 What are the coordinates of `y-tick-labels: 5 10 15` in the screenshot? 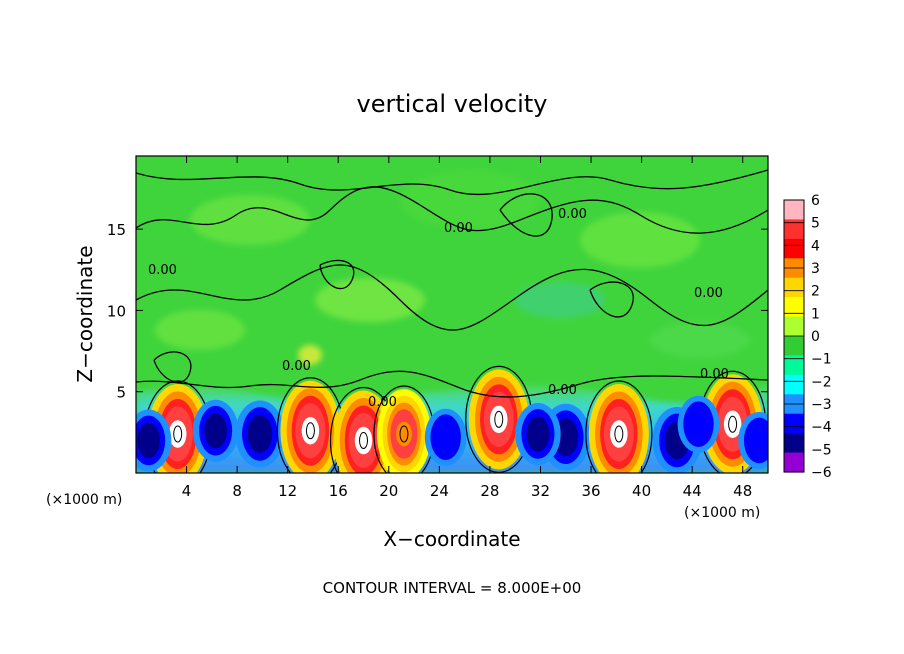 It's located at (116, 311).